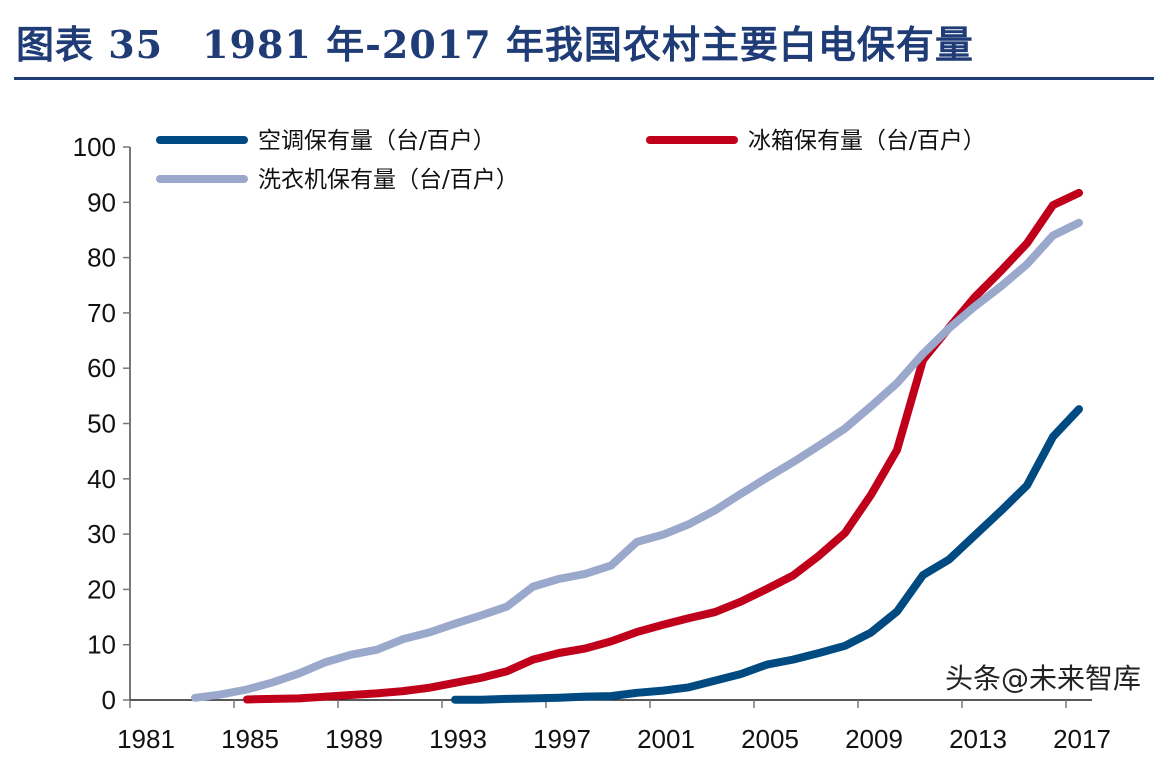 This screenshot has height=766, width=1162. What do you see at coordinates (770, 739) in the screenshot?
I see `x-tick-label: 2005` at bounding box center [770, 739].